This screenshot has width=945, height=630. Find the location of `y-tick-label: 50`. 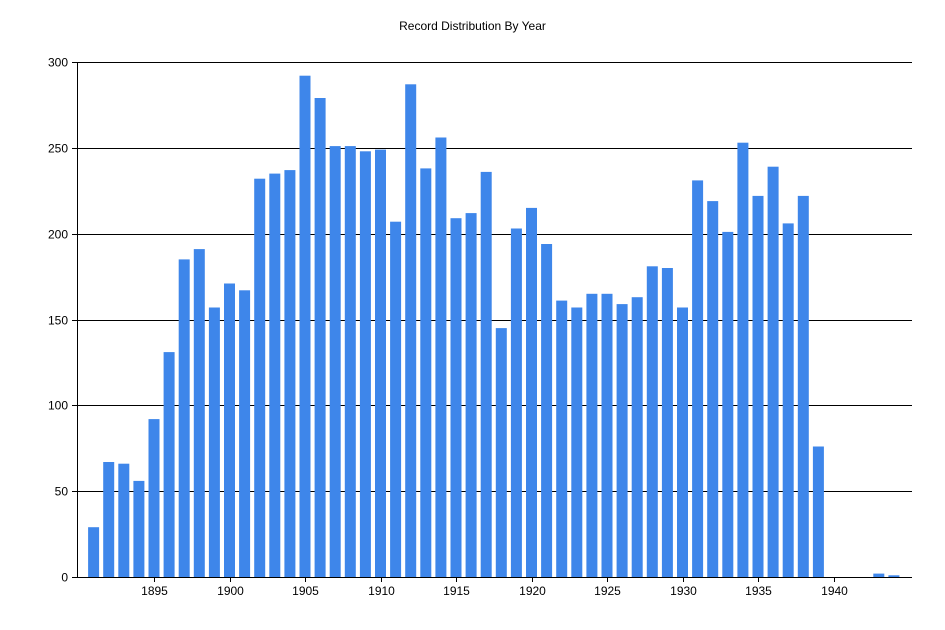

y-tick-label: 50 is located at coordinates (62, 492).